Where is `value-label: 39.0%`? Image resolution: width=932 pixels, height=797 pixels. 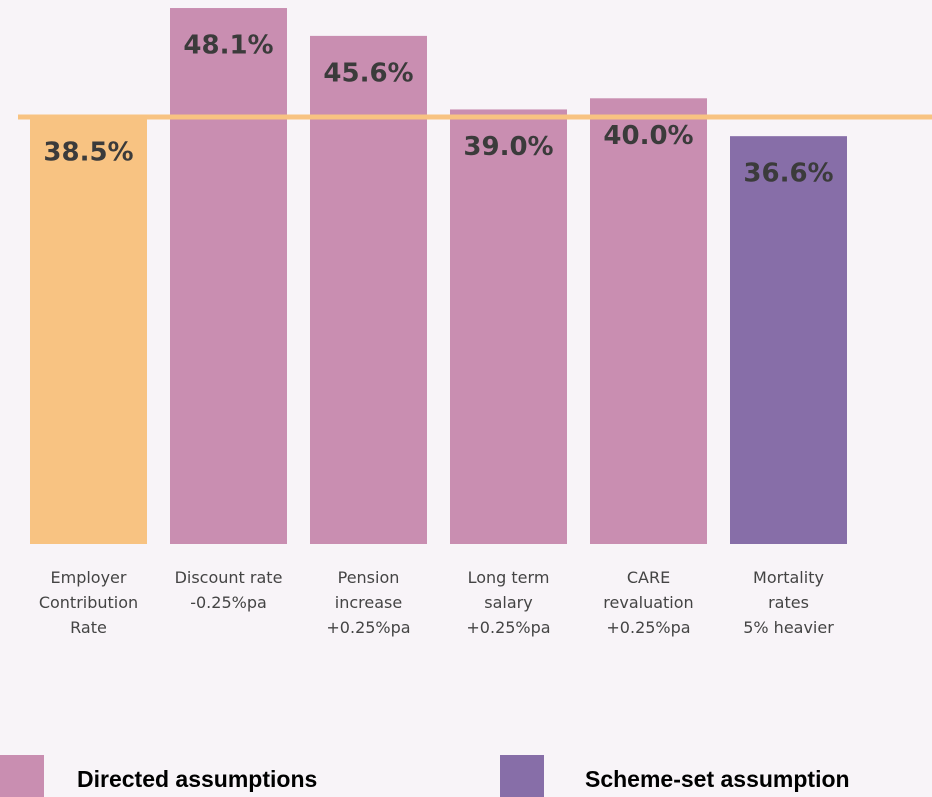
value-label: 39.0% is located at coordinates (508, 147).